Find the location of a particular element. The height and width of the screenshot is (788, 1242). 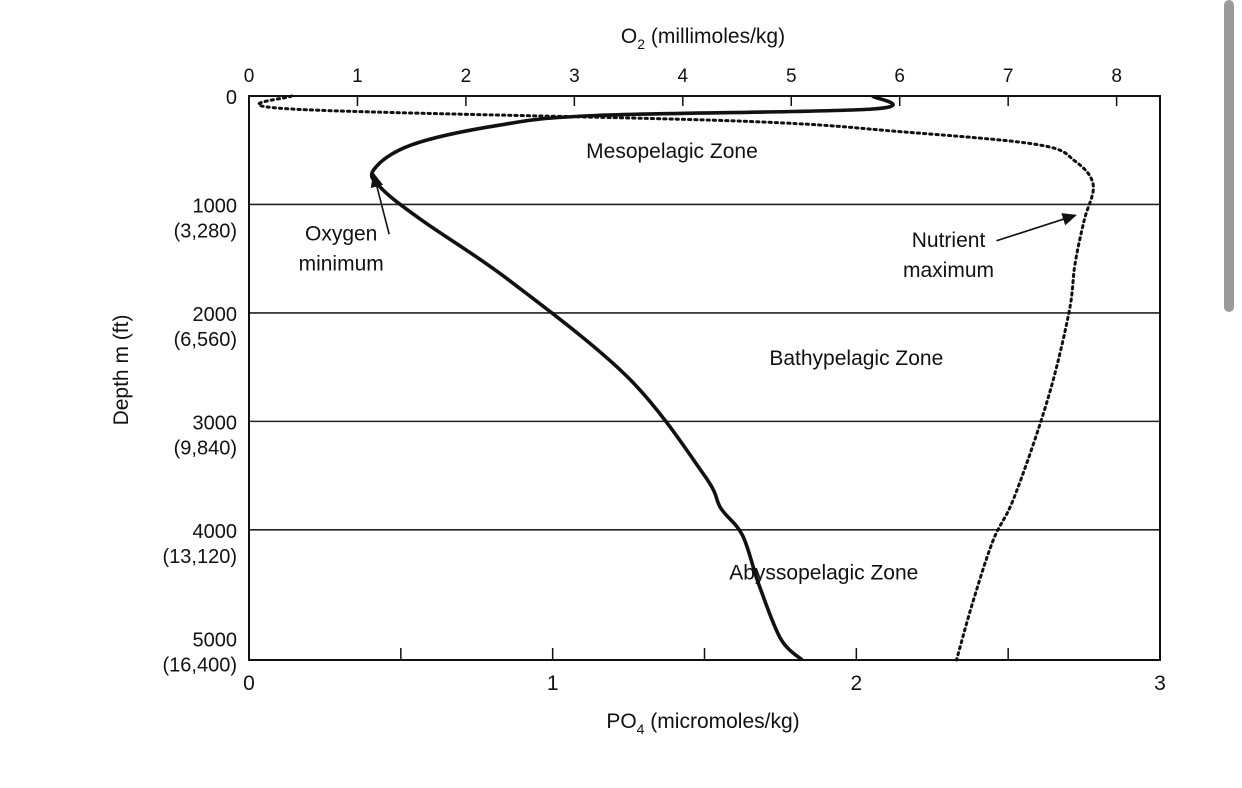

annotation-label: Nutrient is located at coordinates (949, 240).